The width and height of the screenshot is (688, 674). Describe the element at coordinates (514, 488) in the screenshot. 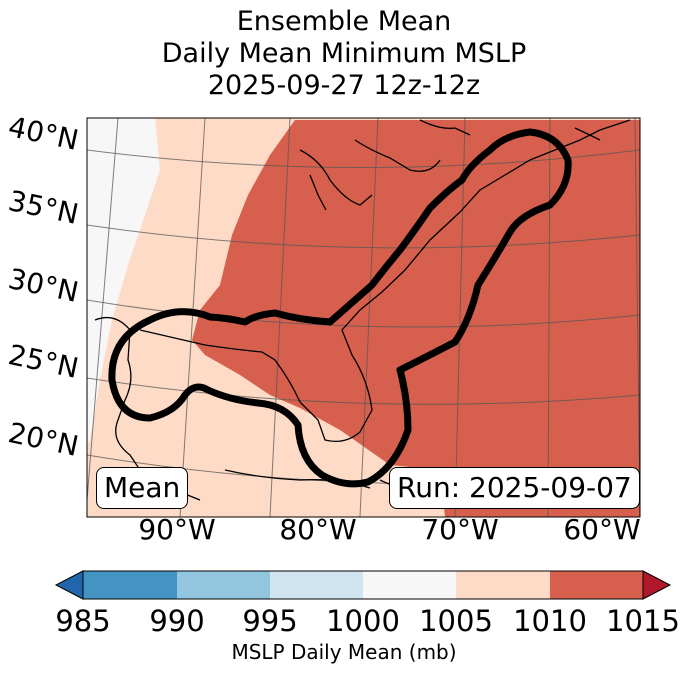

I see `run-date-box: Run: 2025-09-07` at that location.